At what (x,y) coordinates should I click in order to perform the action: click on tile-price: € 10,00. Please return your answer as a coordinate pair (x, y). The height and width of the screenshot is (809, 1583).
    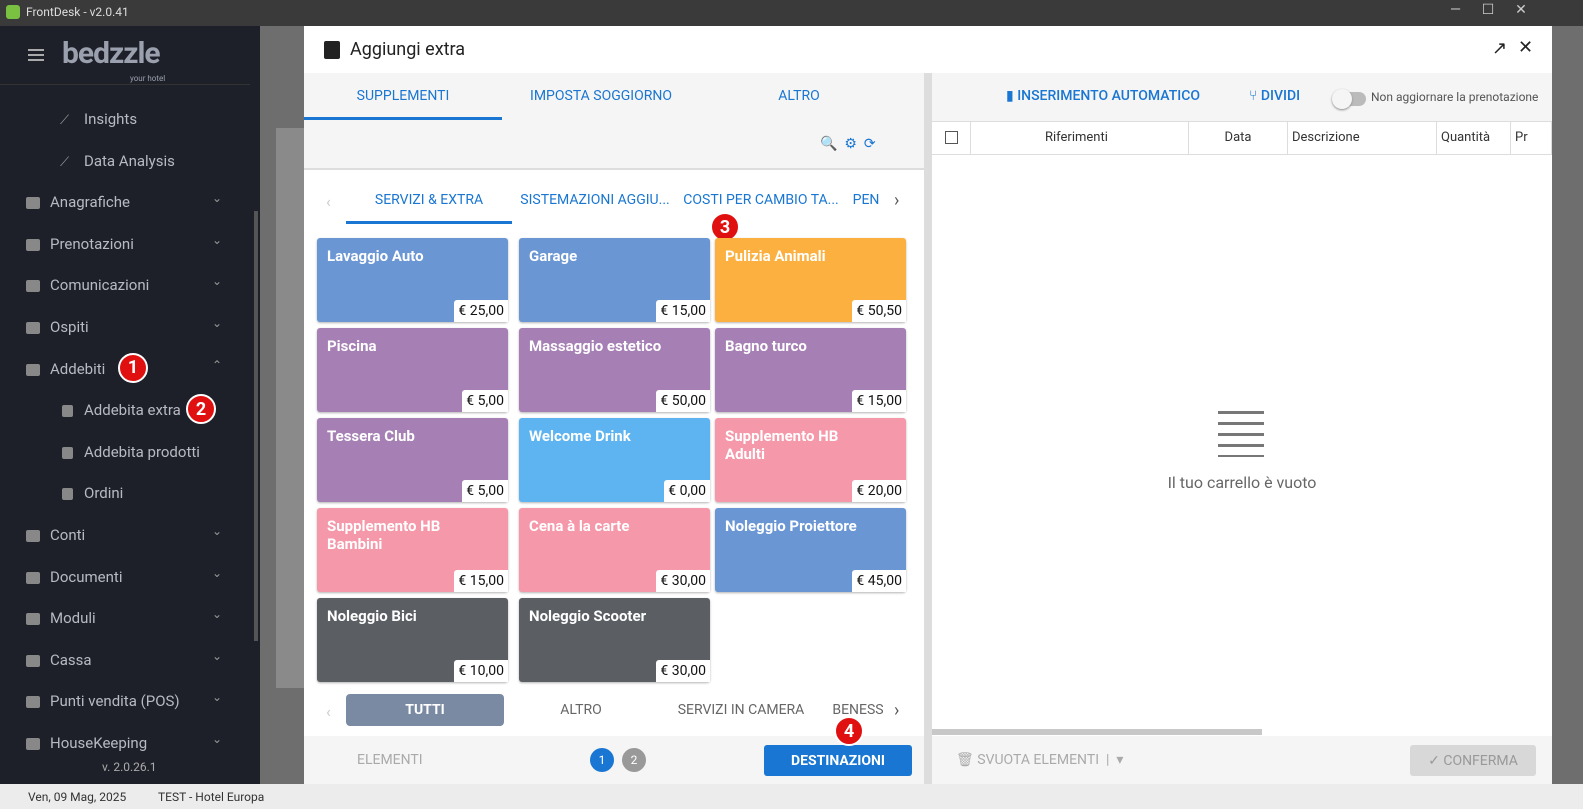
    Looking at the image, I should click on (481, 671).